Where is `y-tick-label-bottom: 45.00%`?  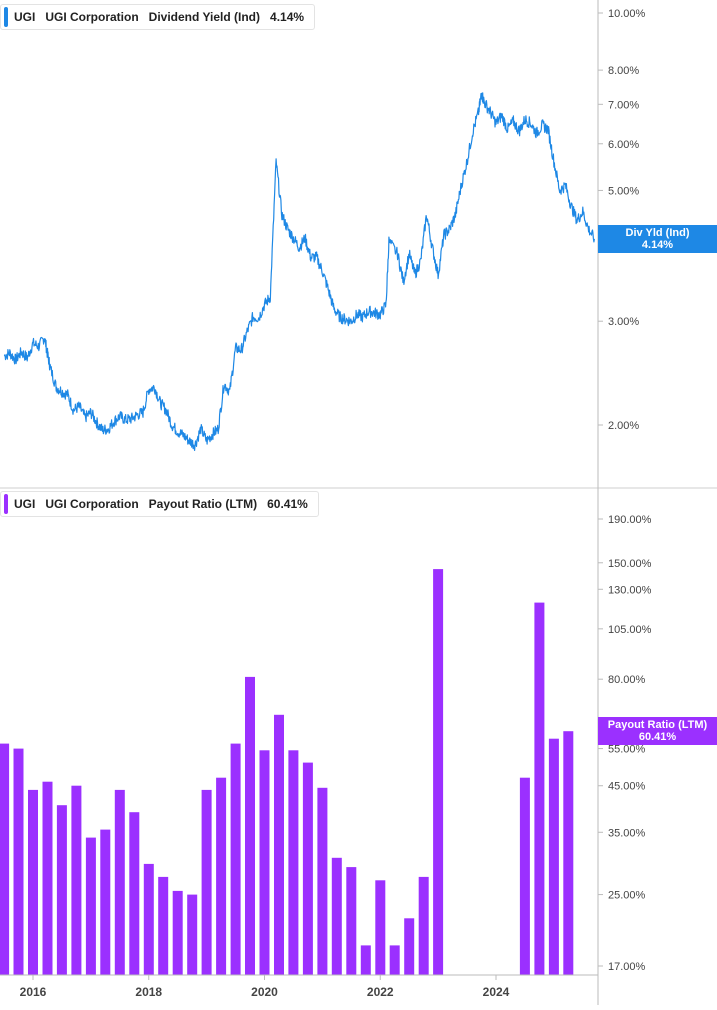
y-tick-label-bottom: 45.00% is located at coordinates (627, 787).